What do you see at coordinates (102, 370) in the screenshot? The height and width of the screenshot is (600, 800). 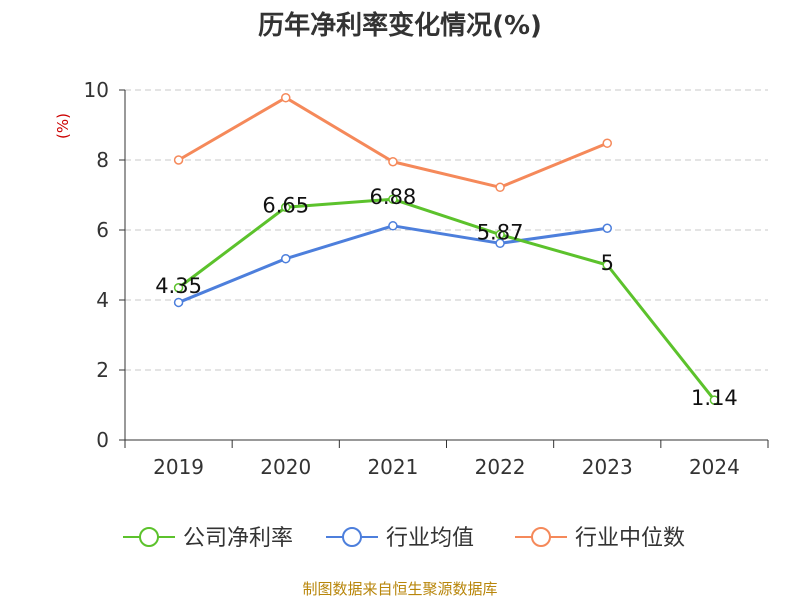 I see `y-tick-label-1: 2` at bounding box center [102, 370].